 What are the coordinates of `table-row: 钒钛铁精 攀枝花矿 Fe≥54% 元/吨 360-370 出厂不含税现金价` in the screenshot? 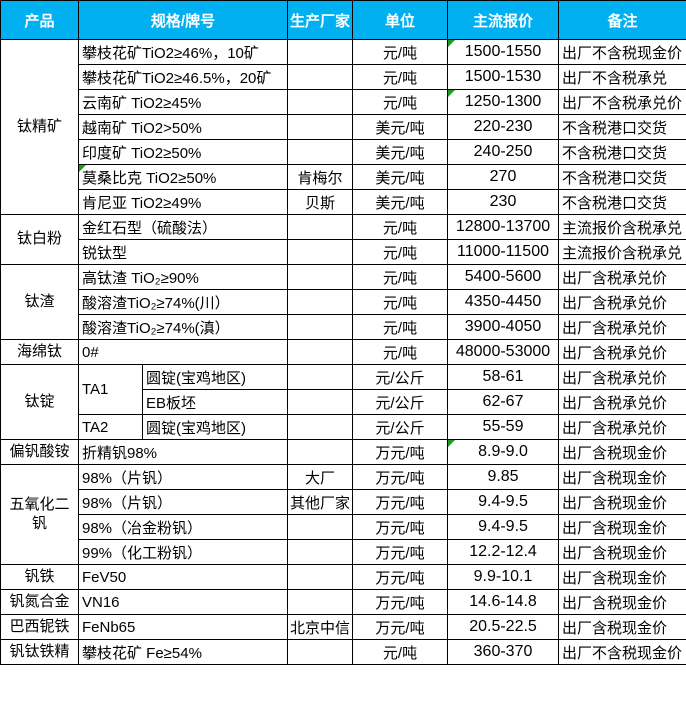 It's located at (343, 652).